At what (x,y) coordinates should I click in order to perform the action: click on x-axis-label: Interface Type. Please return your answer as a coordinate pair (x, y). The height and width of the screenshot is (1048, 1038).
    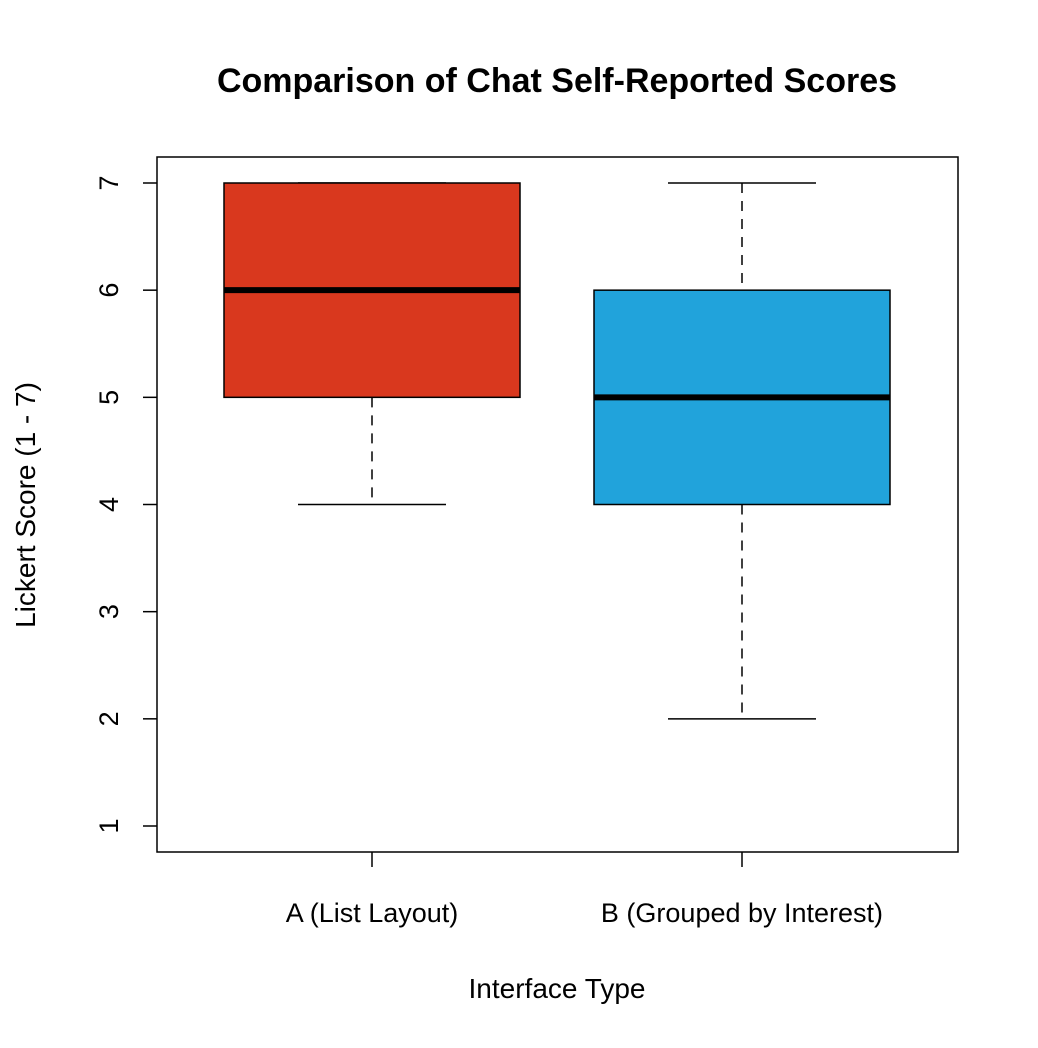
    Looking at the image, I should click on (557, 988).